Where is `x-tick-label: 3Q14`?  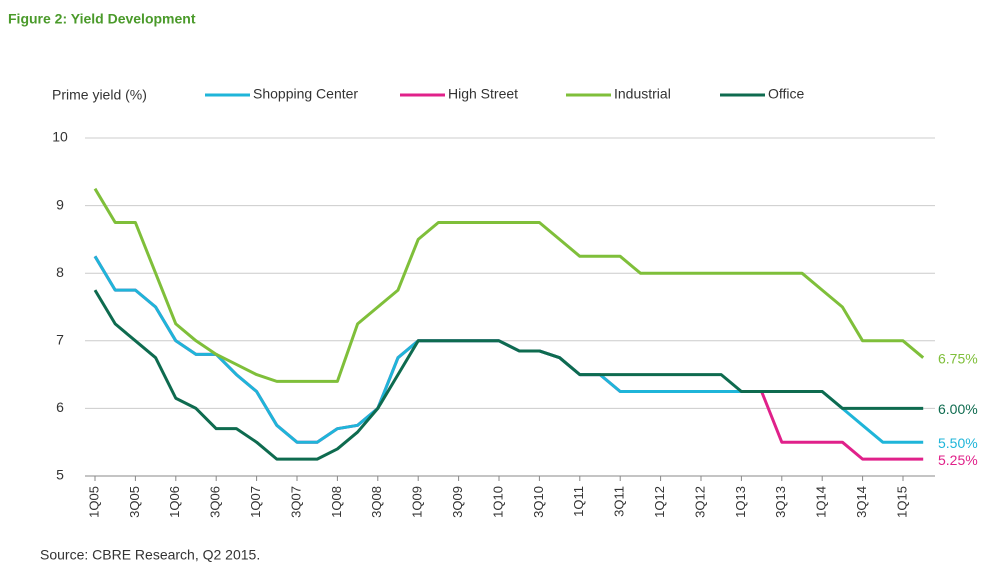
x-tick-label: 3Q14 is located at coordinates (861, 502).